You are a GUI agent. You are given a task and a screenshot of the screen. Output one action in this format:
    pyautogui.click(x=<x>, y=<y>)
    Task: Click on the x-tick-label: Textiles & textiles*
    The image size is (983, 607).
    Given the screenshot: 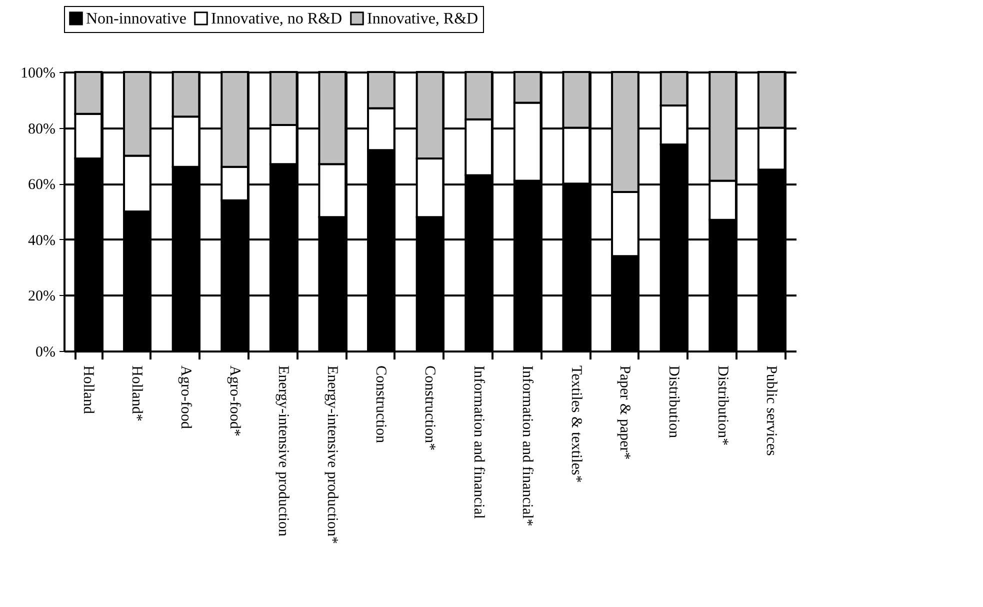 What is the action you would take?
    pyautogui.click(x=576, y=424)
    